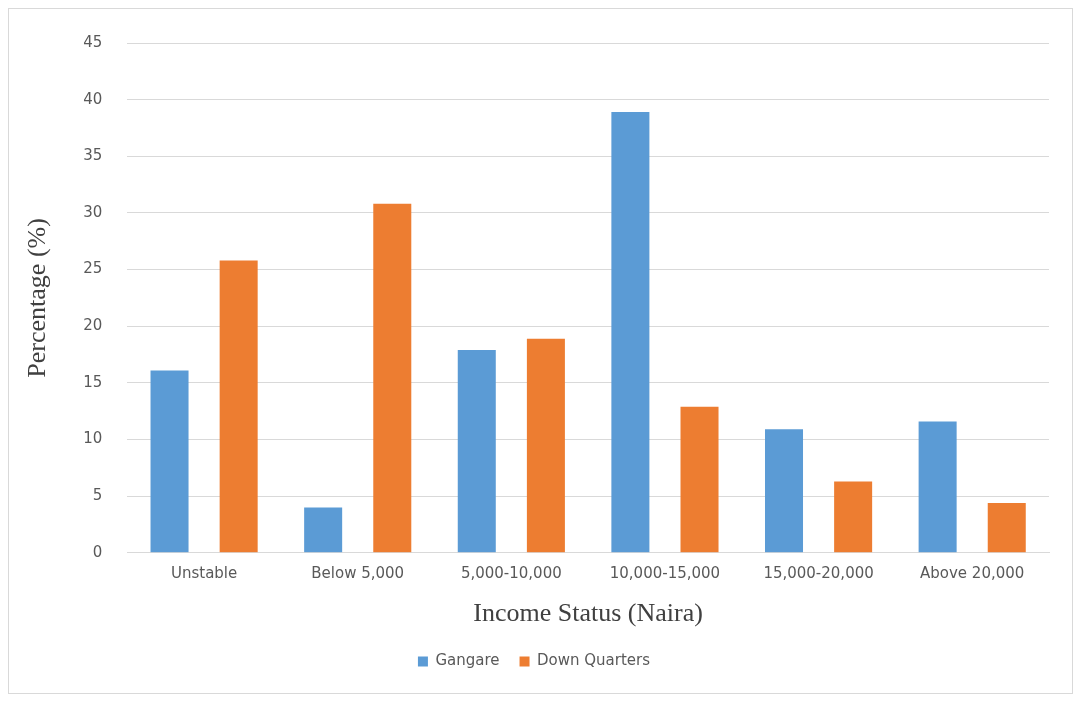  What do you see at coordinates (93, 41) in the screenshot?
I see `y-tick-label: 45` at bounding box center [93, 41].